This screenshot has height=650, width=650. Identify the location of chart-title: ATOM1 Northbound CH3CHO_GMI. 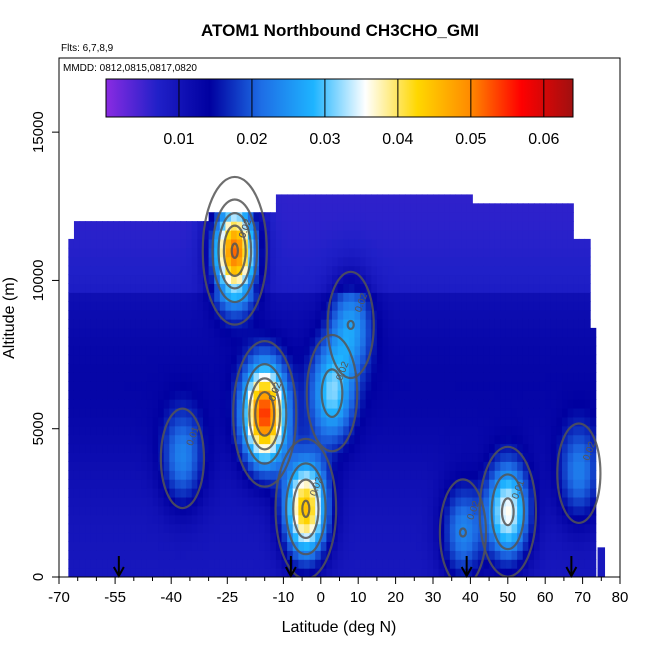
(340, 30).